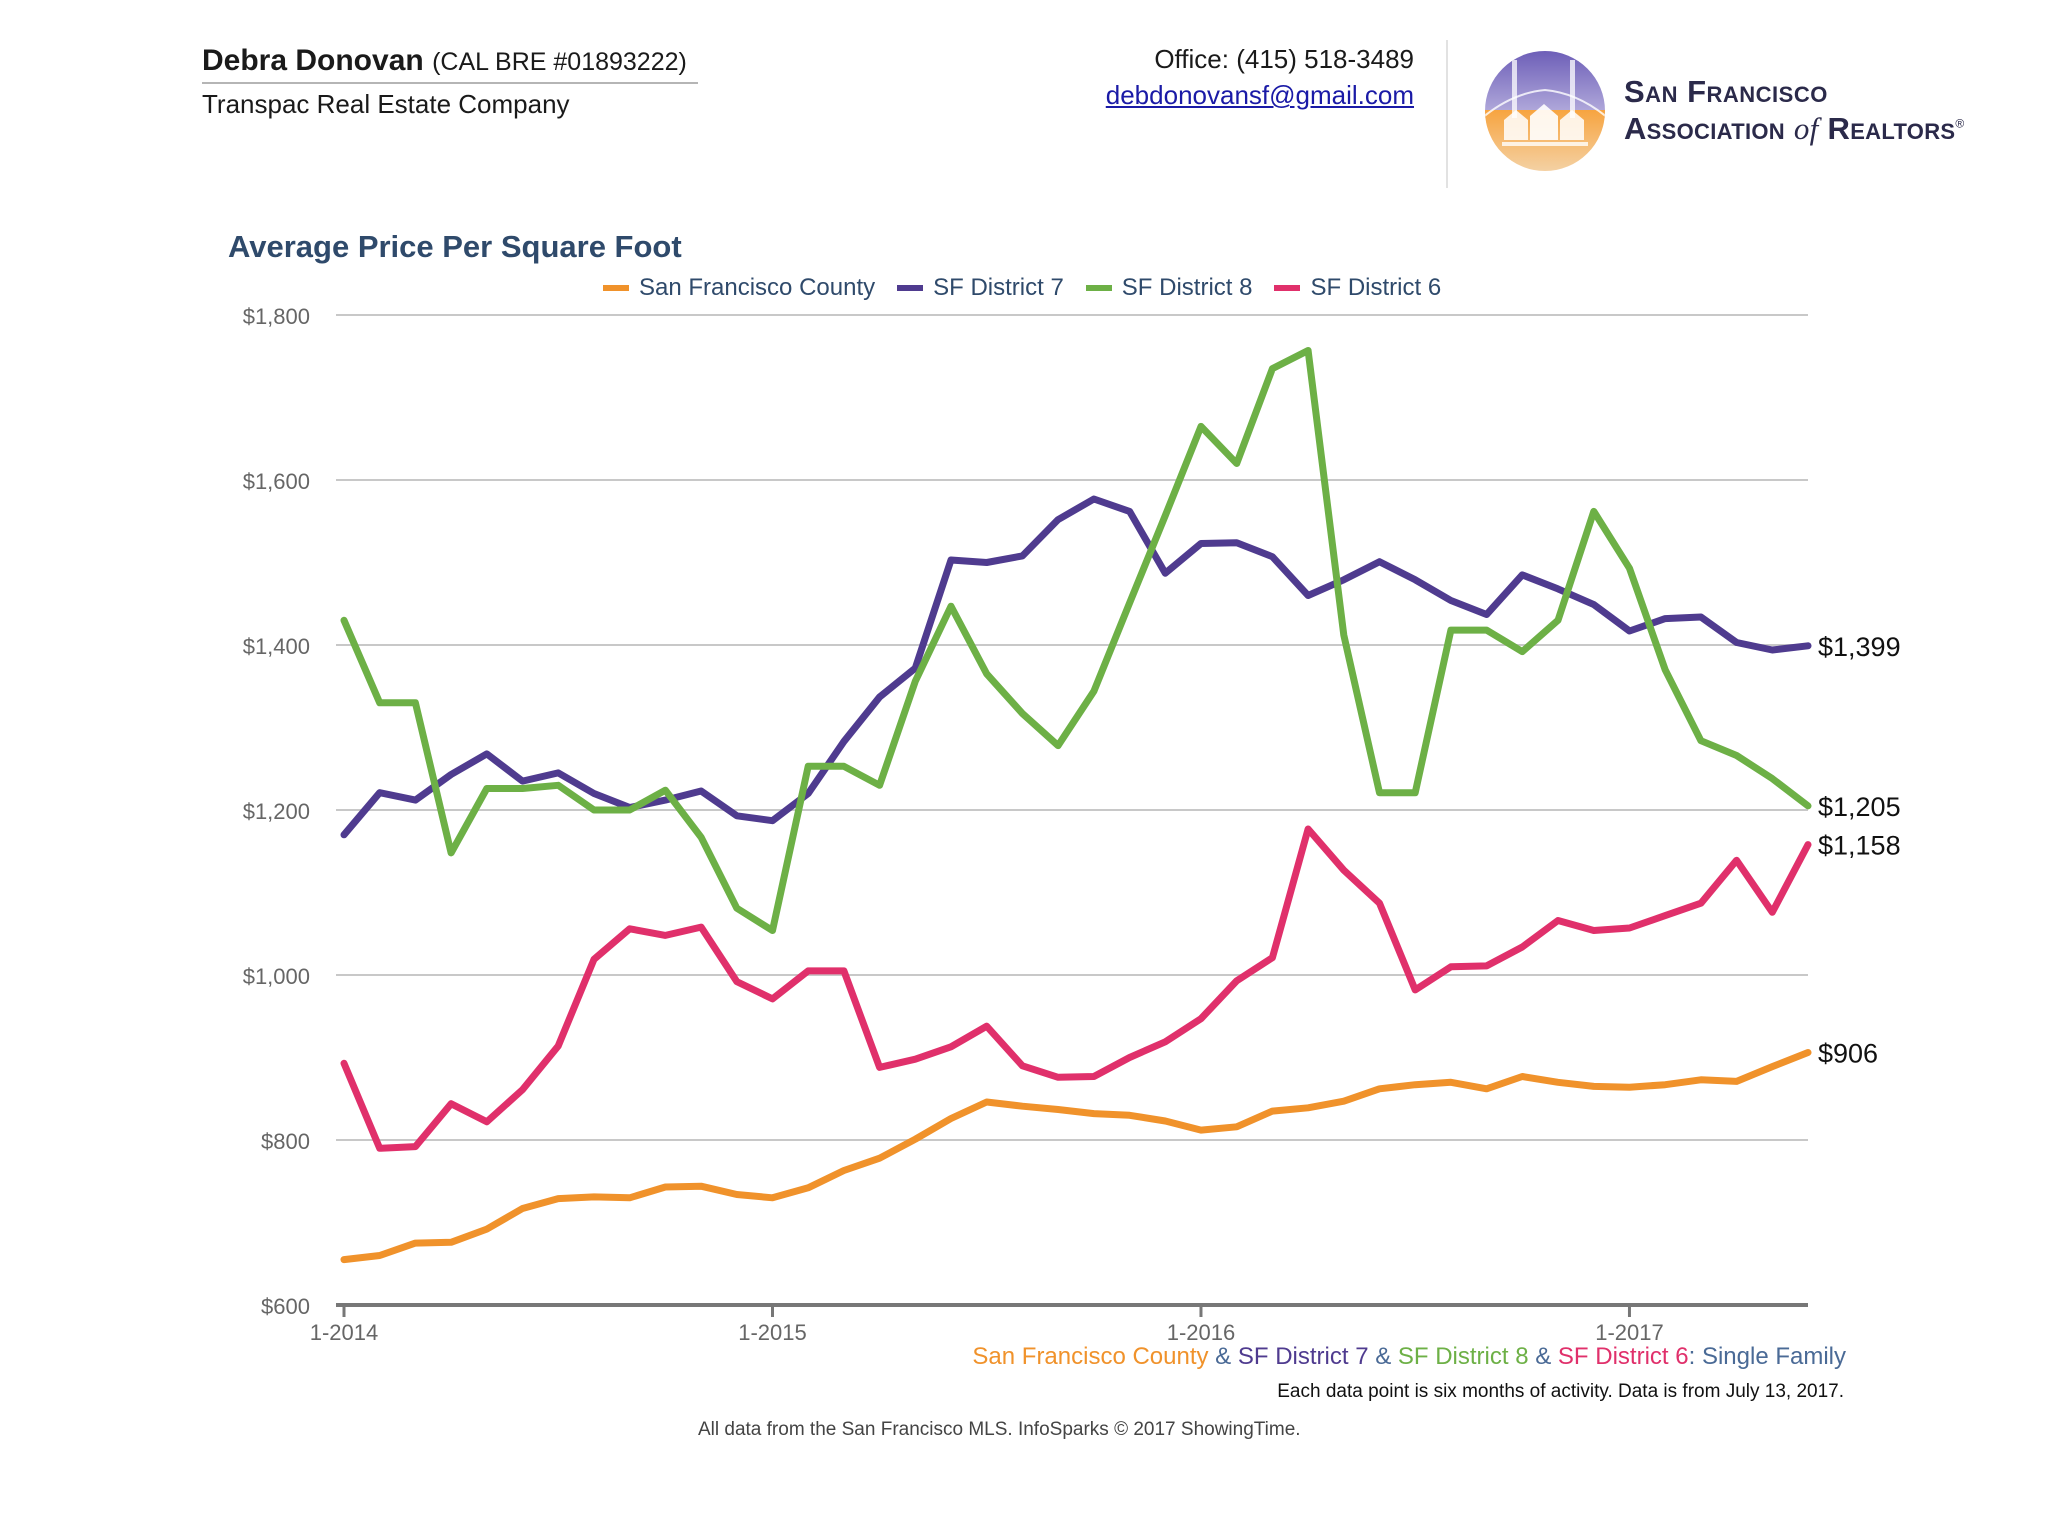 The width and height of the screenshot is (2048, 1536). Describe the element at coordinates (1848, 1054) in the screenshot. I see `series-end-label: $906` at that location.